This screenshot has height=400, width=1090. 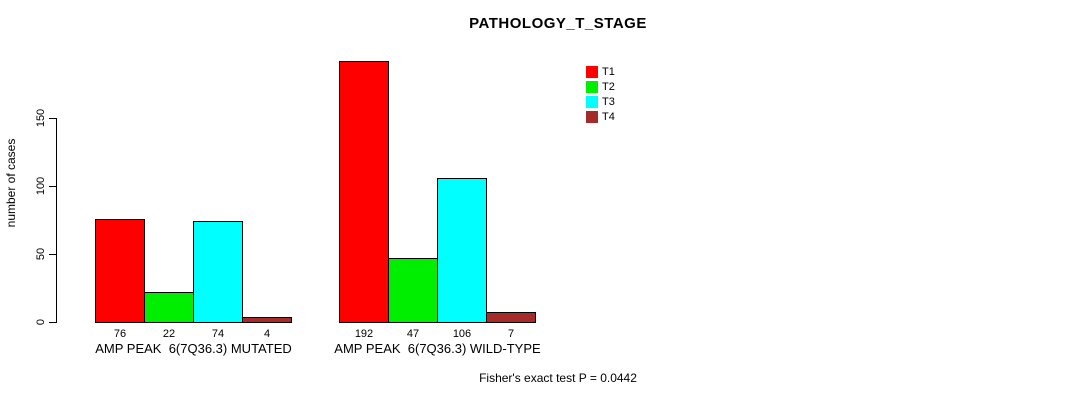 I want to click on bar-t4-group1, so click(x=267, y=320).